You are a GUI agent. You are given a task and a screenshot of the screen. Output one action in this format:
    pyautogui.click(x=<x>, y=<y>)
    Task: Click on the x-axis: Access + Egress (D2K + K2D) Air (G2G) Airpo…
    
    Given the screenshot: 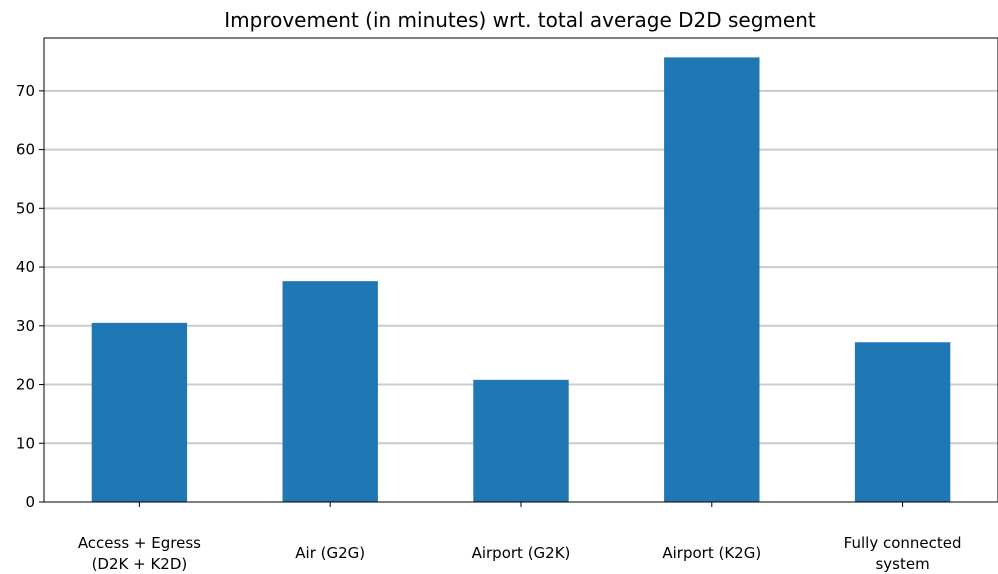 What is the action you would take?
    pyautogui.click(x=520, y=537)
    